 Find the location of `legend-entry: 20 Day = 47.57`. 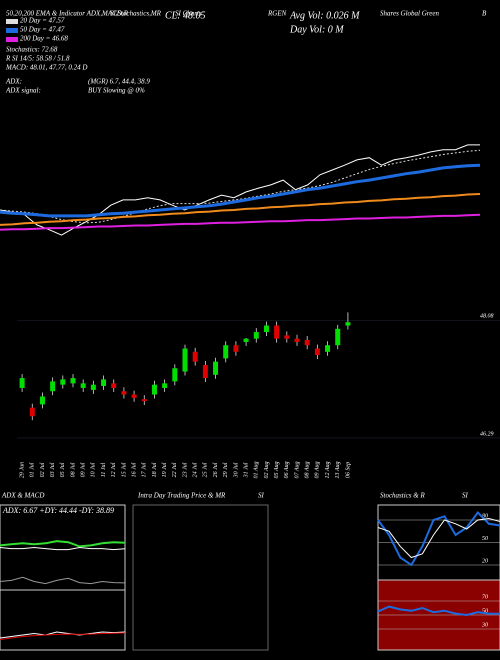

legend-entry: 20 Day = 47.57 is located at coordinates (42, 21).